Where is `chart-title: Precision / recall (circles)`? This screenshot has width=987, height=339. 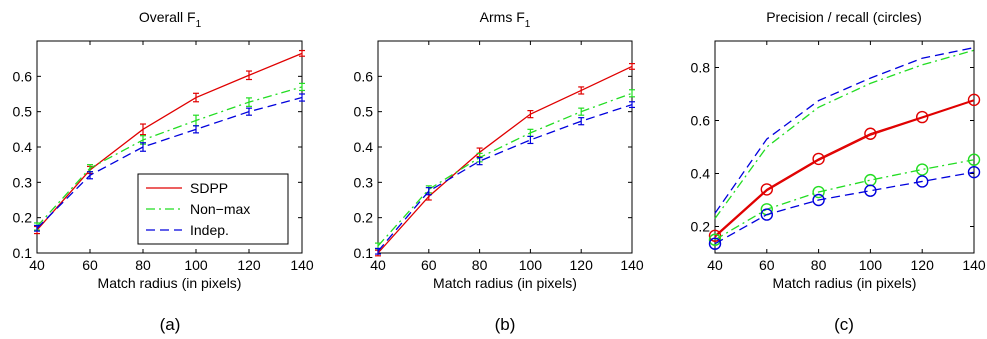
chart-title: Precision / recall (circles) is located at coordinates (844, 17).